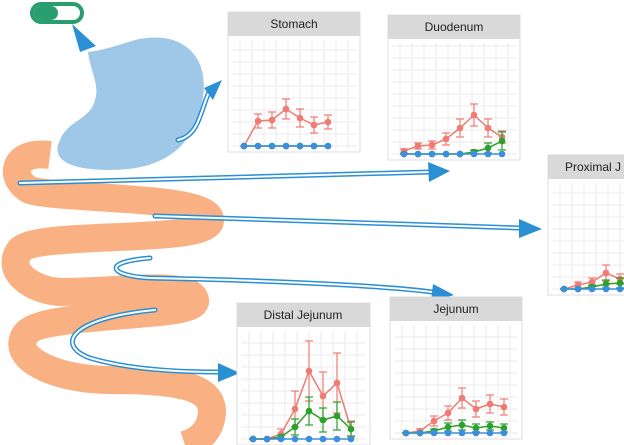 The height and width of the screenshot is (445, 624). What do you see at coordinates (303, 373) in the screenshot?
I see `mini-chart: Distal Jejunum` at bounding box center [303, 373].